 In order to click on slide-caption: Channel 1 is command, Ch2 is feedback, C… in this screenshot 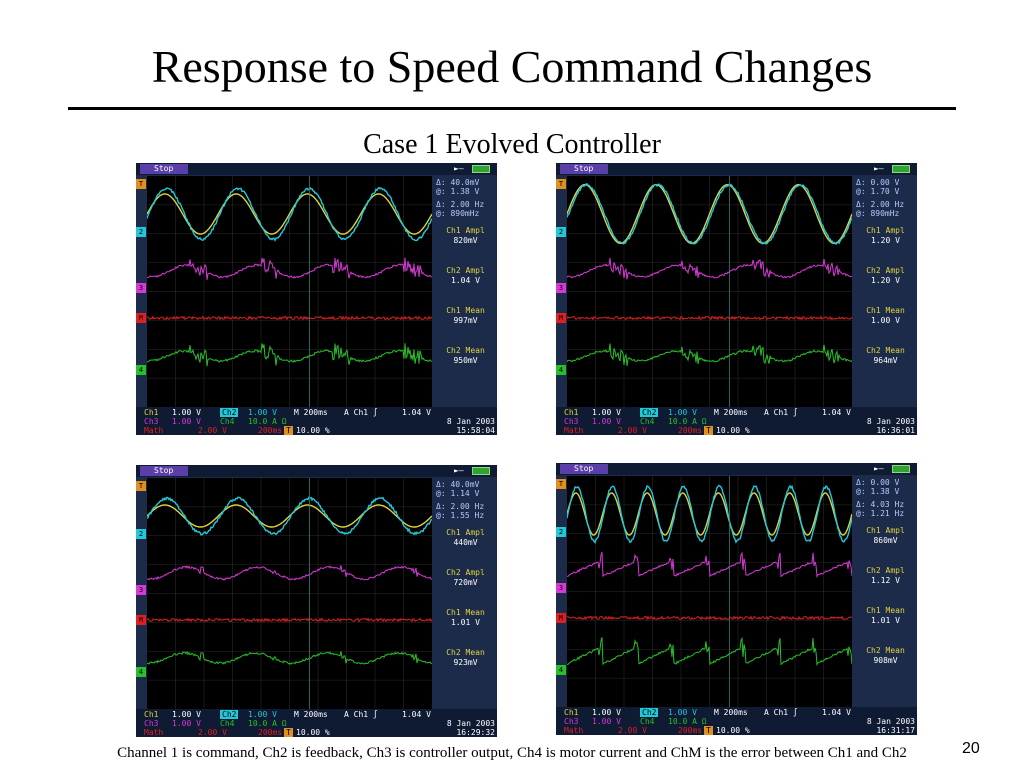, I will do `click(512, 753)`.